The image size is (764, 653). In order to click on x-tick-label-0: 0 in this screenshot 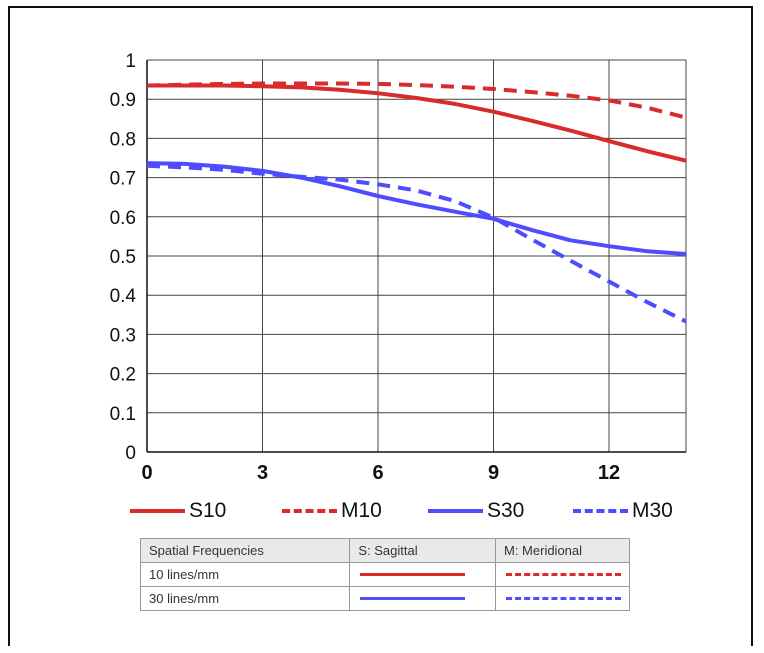, I will do `click(146, 473)`.